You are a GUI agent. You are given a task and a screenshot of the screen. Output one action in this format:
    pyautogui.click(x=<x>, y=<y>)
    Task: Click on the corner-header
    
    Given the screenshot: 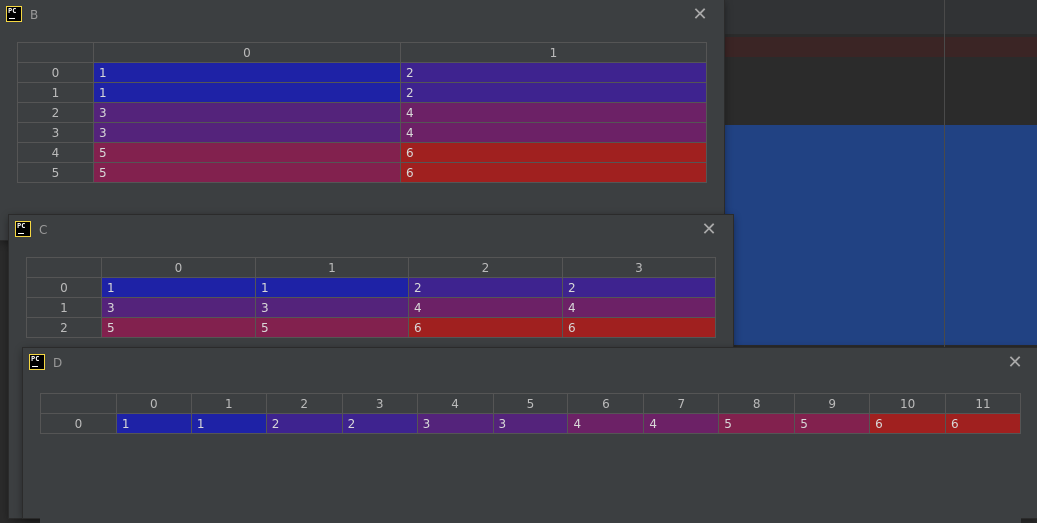 What is the action you would take?
    pyautogui.click(x=78, y=403)
    